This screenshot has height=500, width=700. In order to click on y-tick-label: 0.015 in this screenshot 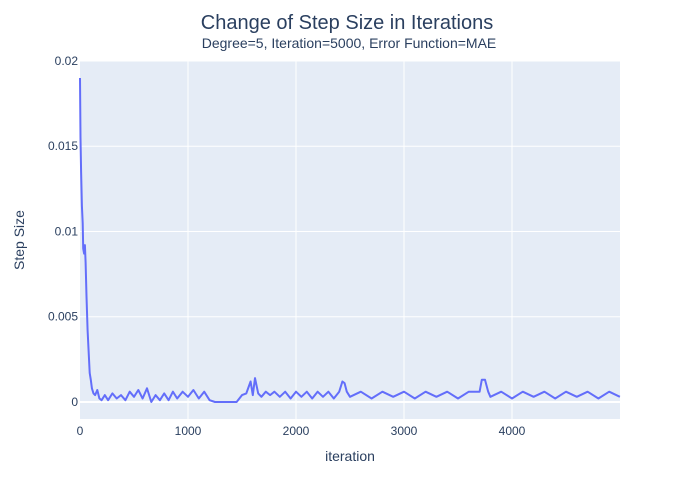, I will do `click(63, 146)`.